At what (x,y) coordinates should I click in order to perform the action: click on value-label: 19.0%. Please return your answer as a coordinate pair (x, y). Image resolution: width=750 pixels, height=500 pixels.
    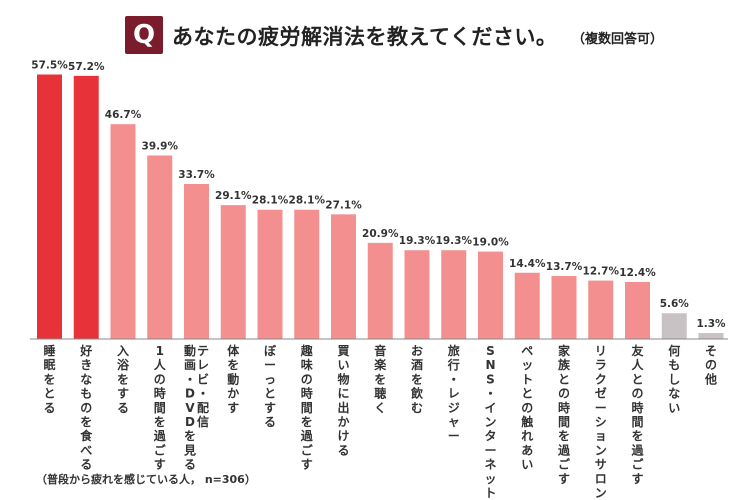
    Looking at the image, I should click on (490, 243).